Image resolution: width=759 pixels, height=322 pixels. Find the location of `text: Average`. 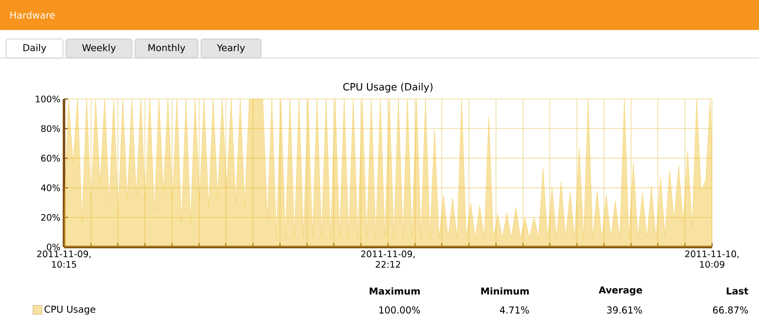

text: Average is located at coordinates (620, 291).